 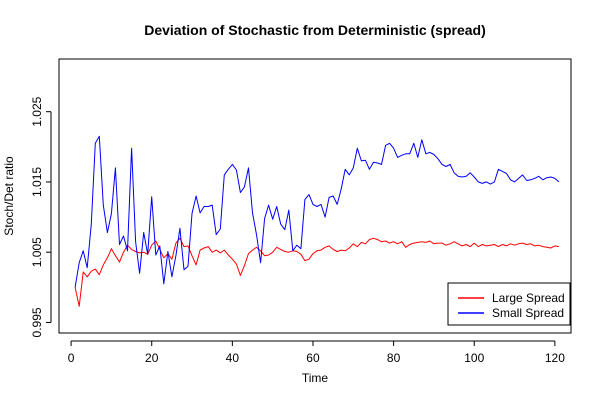 I want to click on x-tick-label: 100, so click(x=474, y=358).